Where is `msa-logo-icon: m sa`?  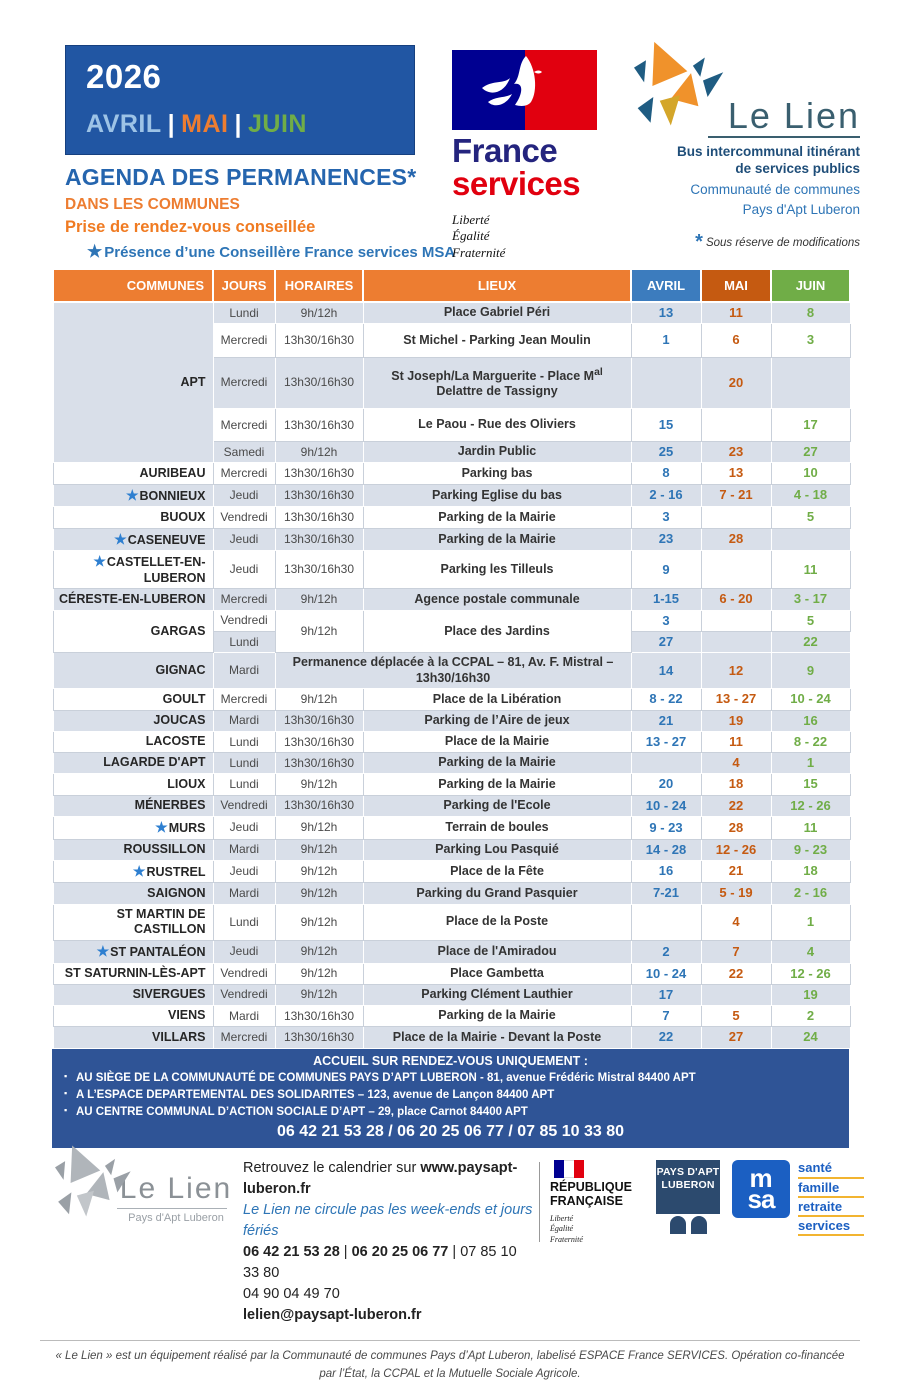 msa-logo-icon: m sa is located at coordinates (761, 1189).